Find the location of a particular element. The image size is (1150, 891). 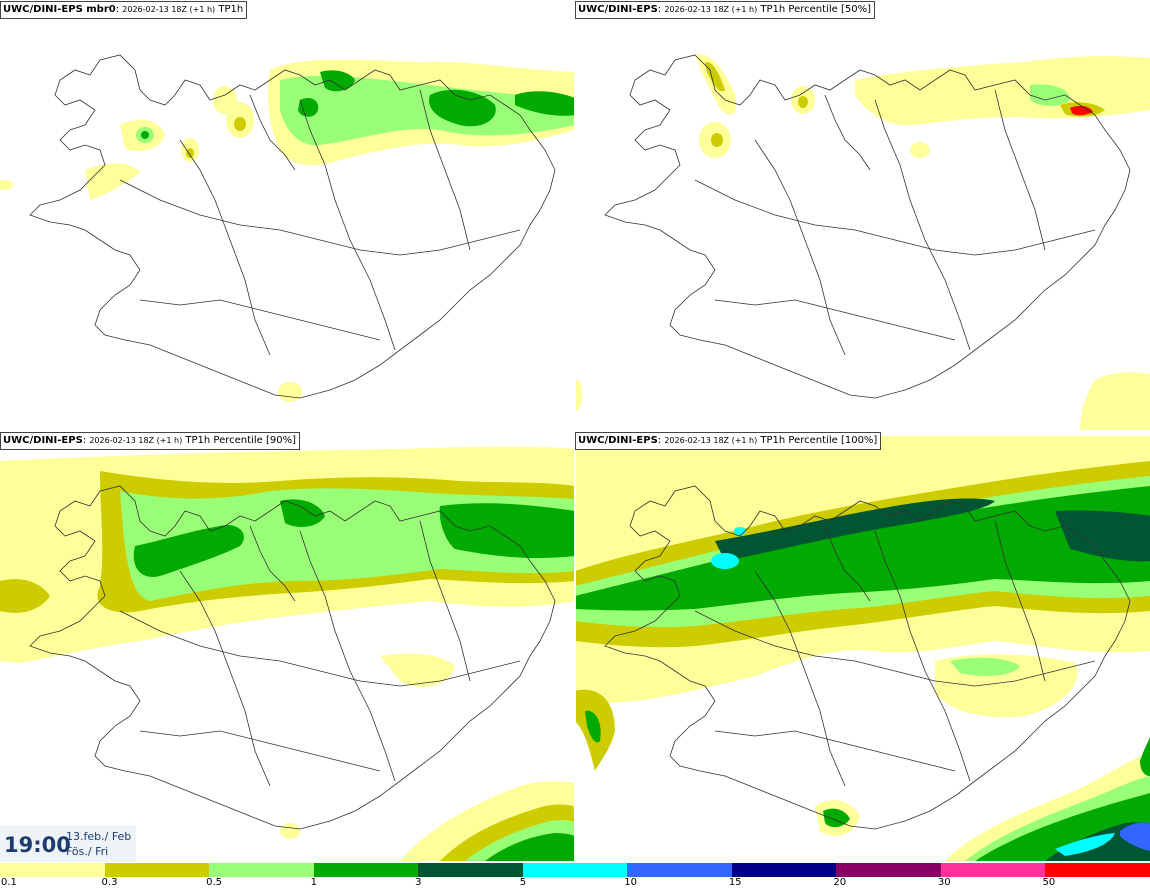

legend-tick-label: 0.3 is located at coordinates (109, 882).